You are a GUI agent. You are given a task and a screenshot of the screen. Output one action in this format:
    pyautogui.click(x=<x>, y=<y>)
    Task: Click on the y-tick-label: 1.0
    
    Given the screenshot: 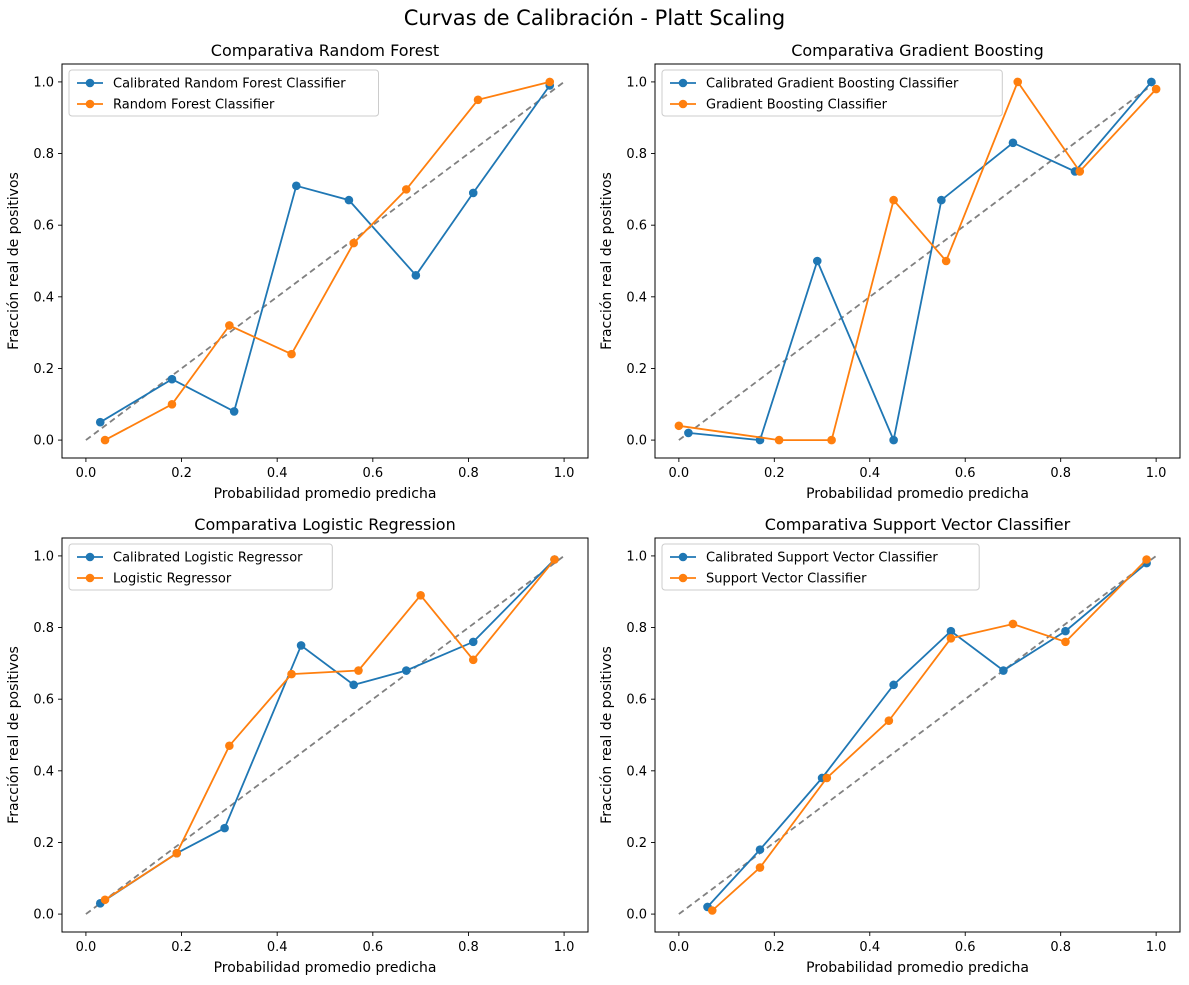 What is the action you would take?
    pyautogui.click(x=636, y=82)
    